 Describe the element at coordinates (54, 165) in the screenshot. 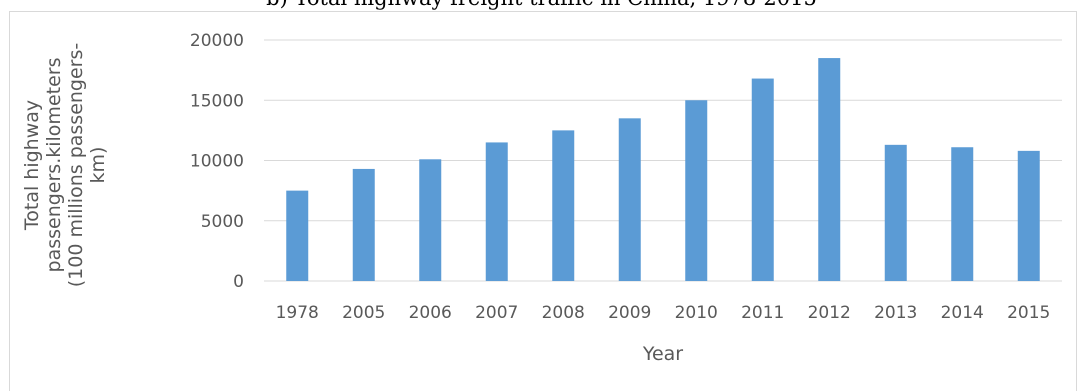

I see `y-axis-title-line: passengers.kilometers` at that location.